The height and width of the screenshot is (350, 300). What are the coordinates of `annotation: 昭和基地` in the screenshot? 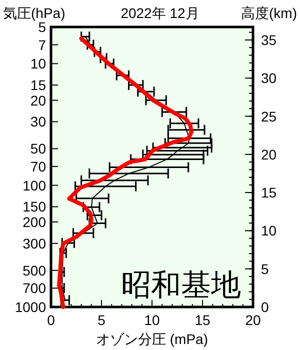 It's located at (181, 285).